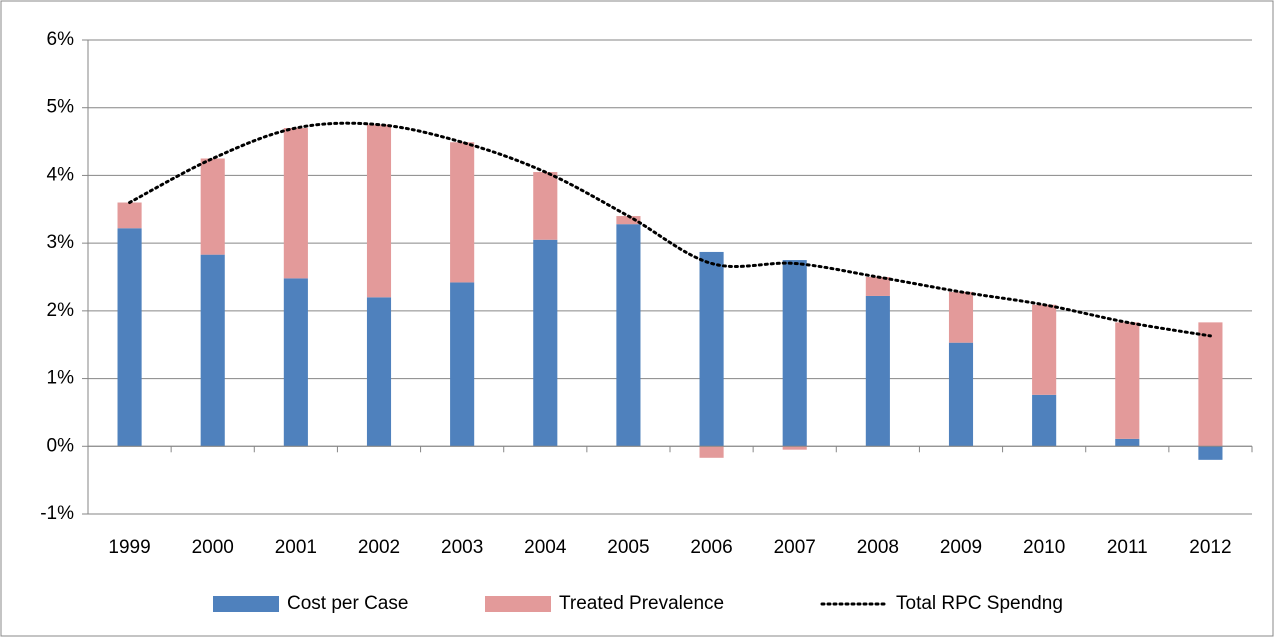 The image size is (1274, 637). What do you see at coordinates (462, 547) in the screenshot?
I see `x-tick-label: 2003` at bounding box center [462, 547].